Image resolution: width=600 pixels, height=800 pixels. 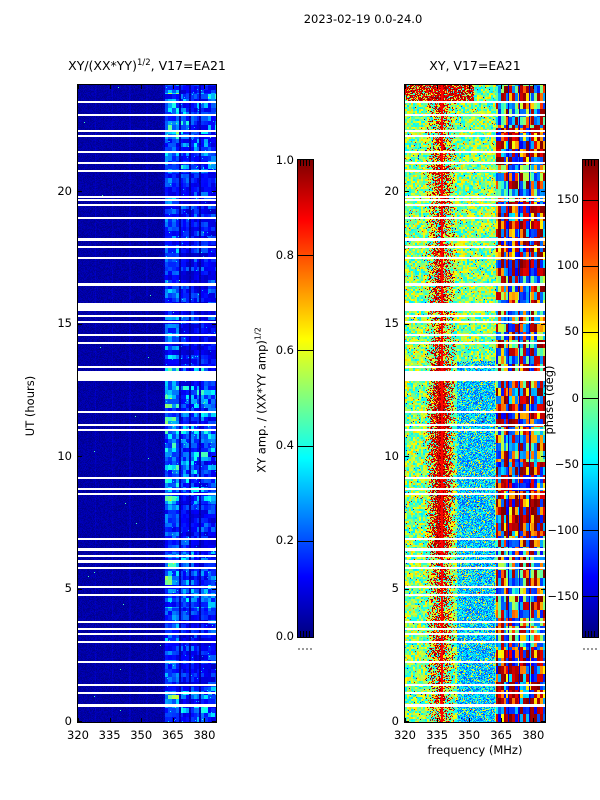 I want to click on phase-colorbar-tick-label: −100, so click(x=563, y=529).